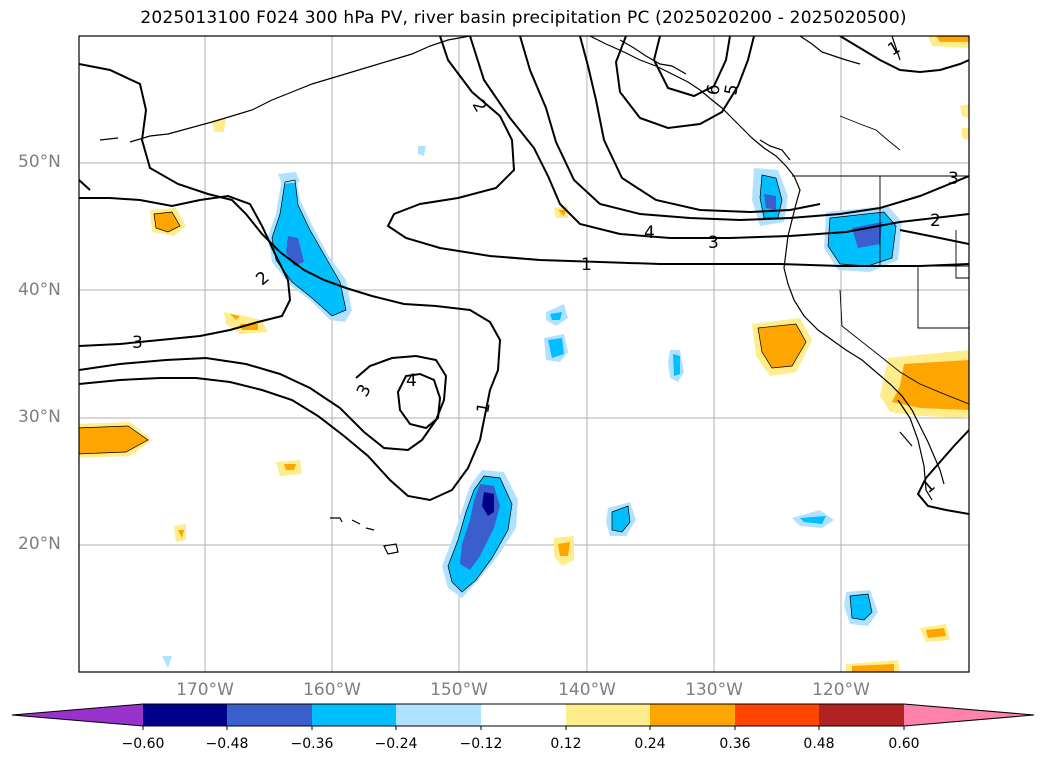 The height and width of the screenshot is (765, 1047). Describe the element at coordinates (714, 690) in the screenshot. I see `lon-label-130w: 130°W` at that location.